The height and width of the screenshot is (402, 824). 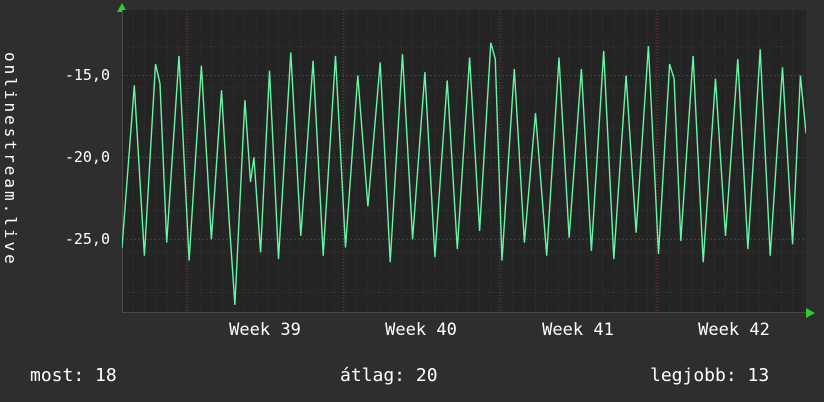 I want to click on site-vertical-label: onlinestream.live, so click(x=10, y=159).